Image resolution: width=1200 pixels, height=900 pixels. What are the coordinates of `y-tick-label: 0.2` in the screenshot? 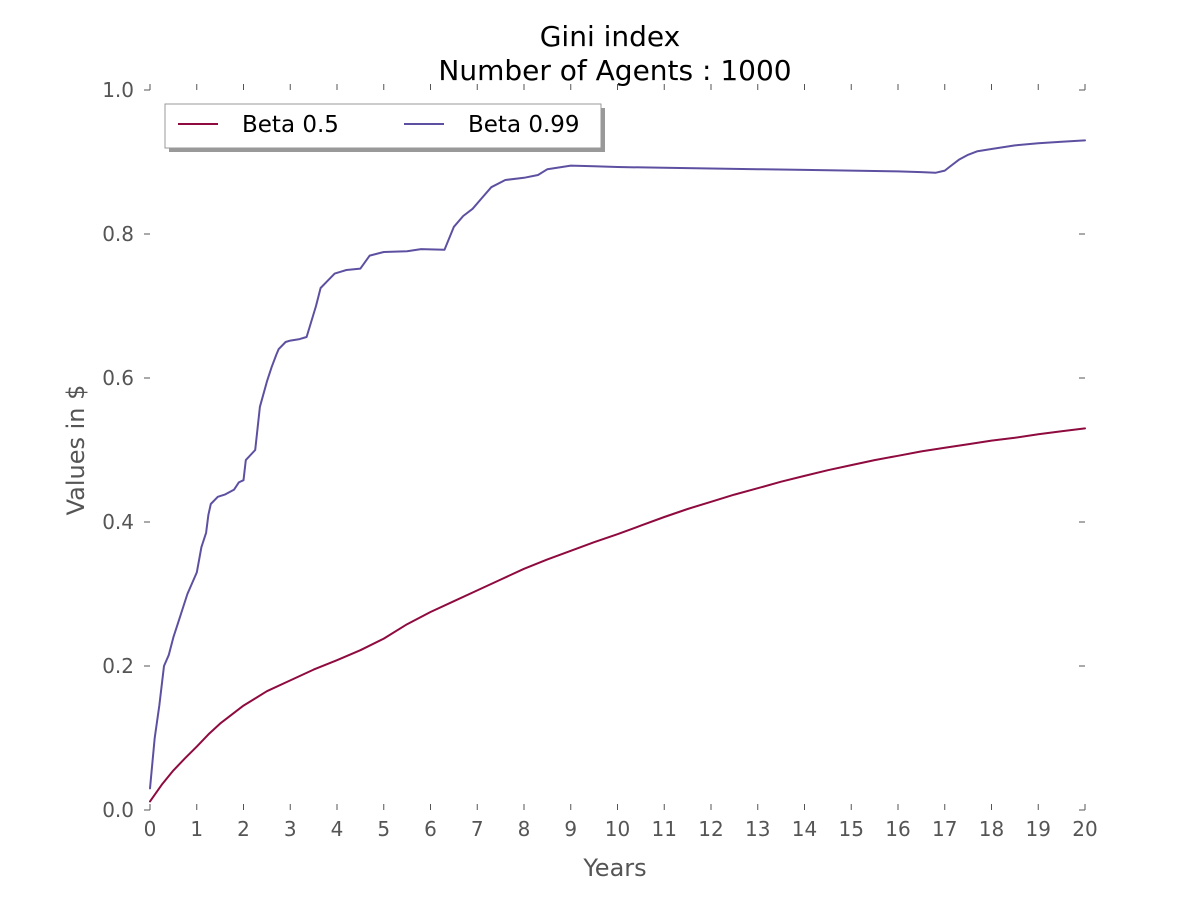 It's located at (118, 666).